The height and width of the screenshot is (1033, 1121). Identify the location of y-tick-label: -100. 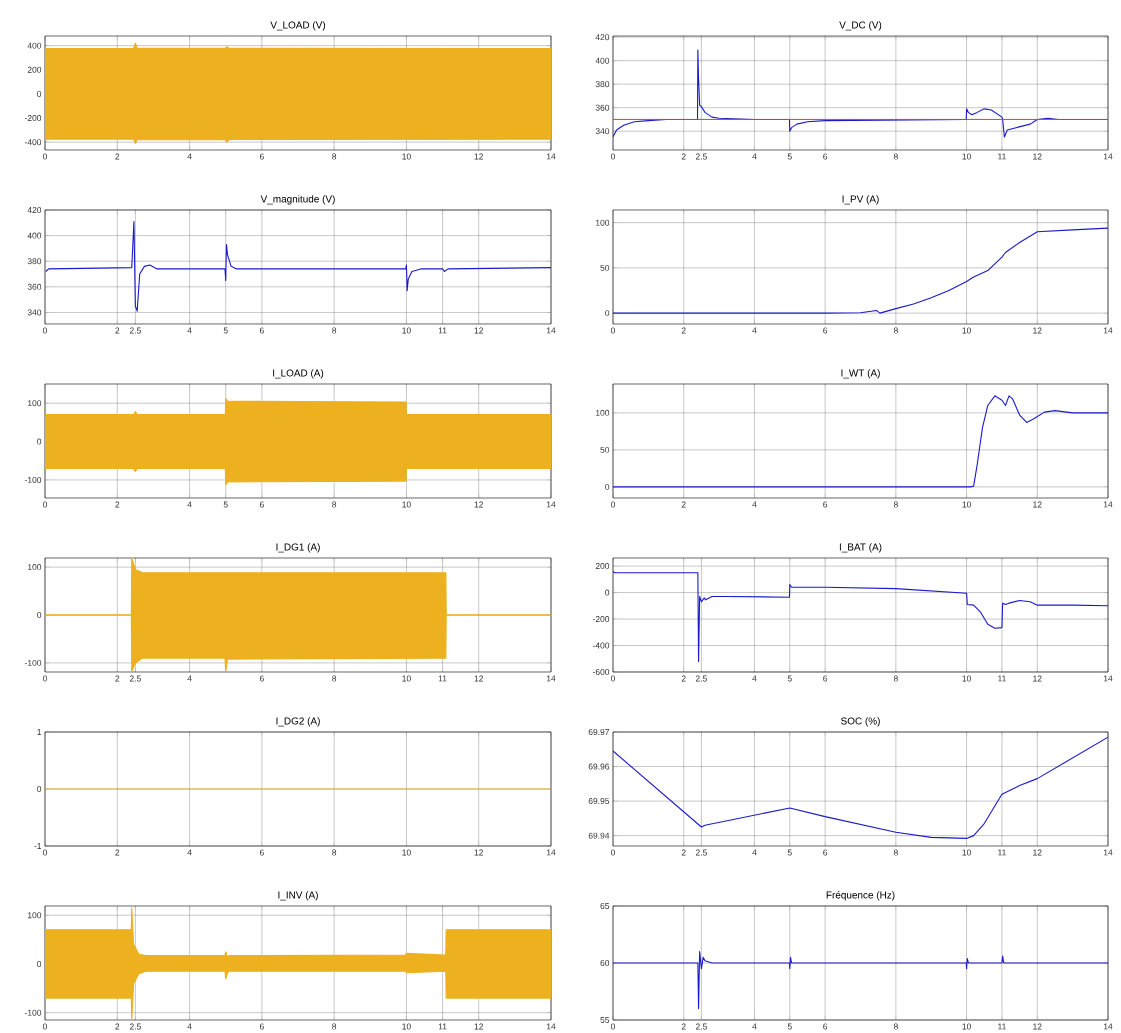
(33, 480).